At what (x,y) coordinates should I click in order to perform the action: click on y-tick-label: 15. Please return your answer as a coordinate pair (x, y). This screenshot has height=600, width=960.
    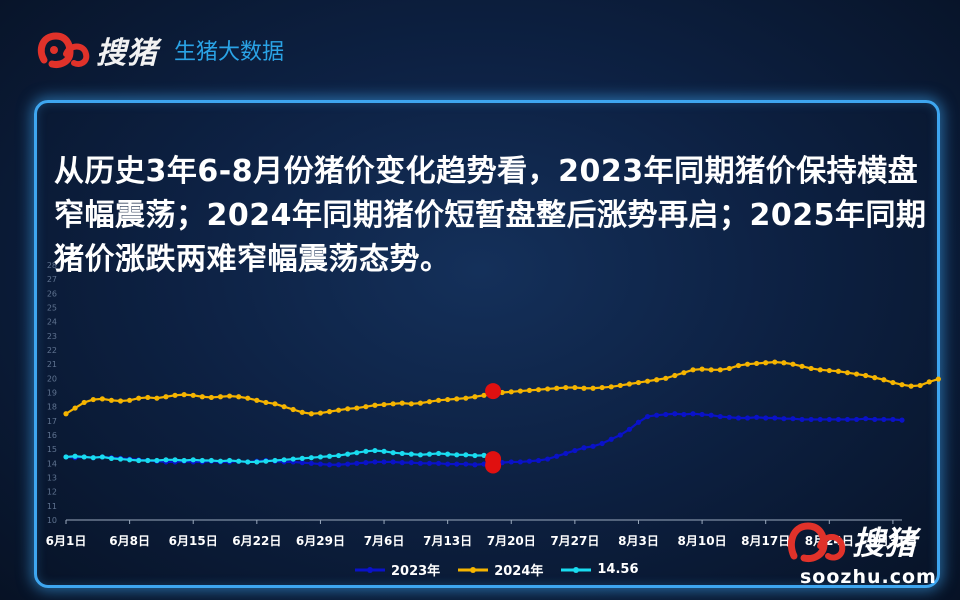
    Looking at the image, I should click on (52, 449).